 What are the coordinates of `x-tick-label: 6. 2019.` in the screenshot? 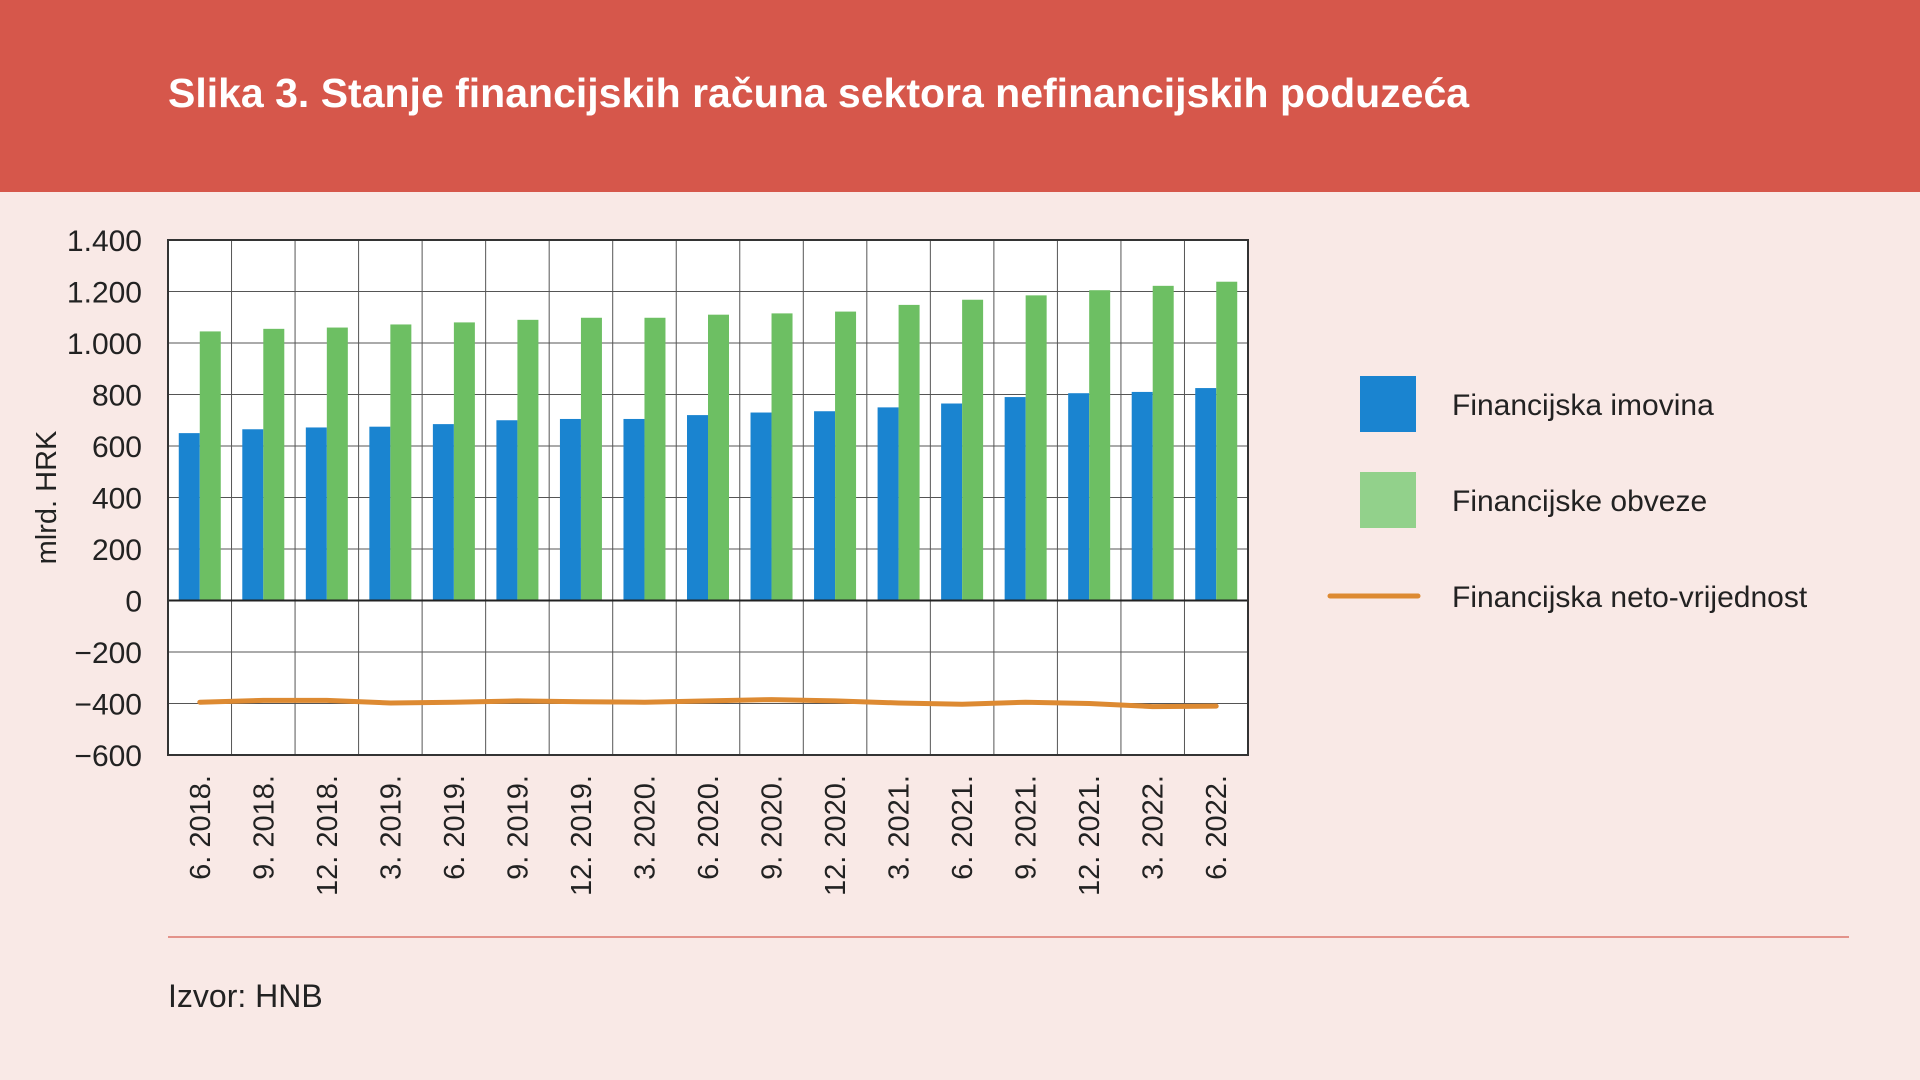 It's located at (455, 827).